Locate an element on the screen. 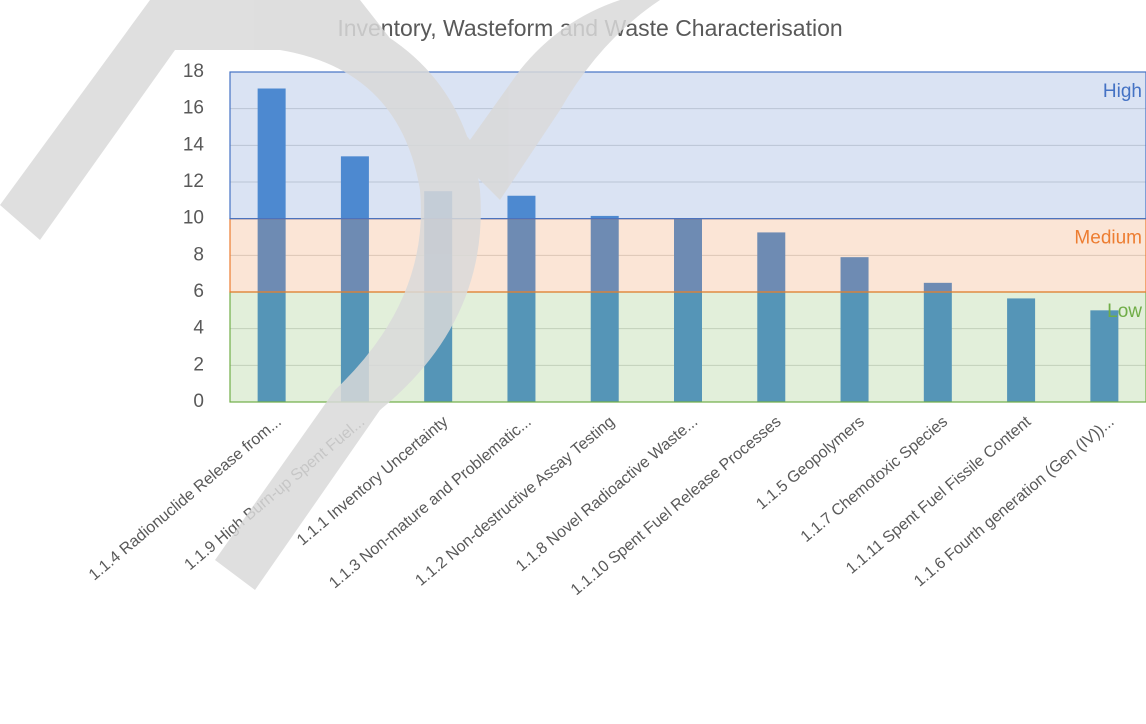 This screenshot has width=1146, height=724. y-tick-label: 10 is located at coordinates (193, 218).